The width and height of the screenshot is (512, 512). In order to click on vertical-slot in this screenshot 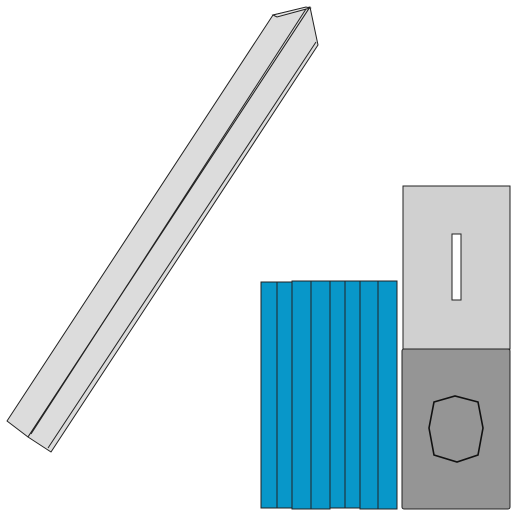, I will do `click(456, 267)`.